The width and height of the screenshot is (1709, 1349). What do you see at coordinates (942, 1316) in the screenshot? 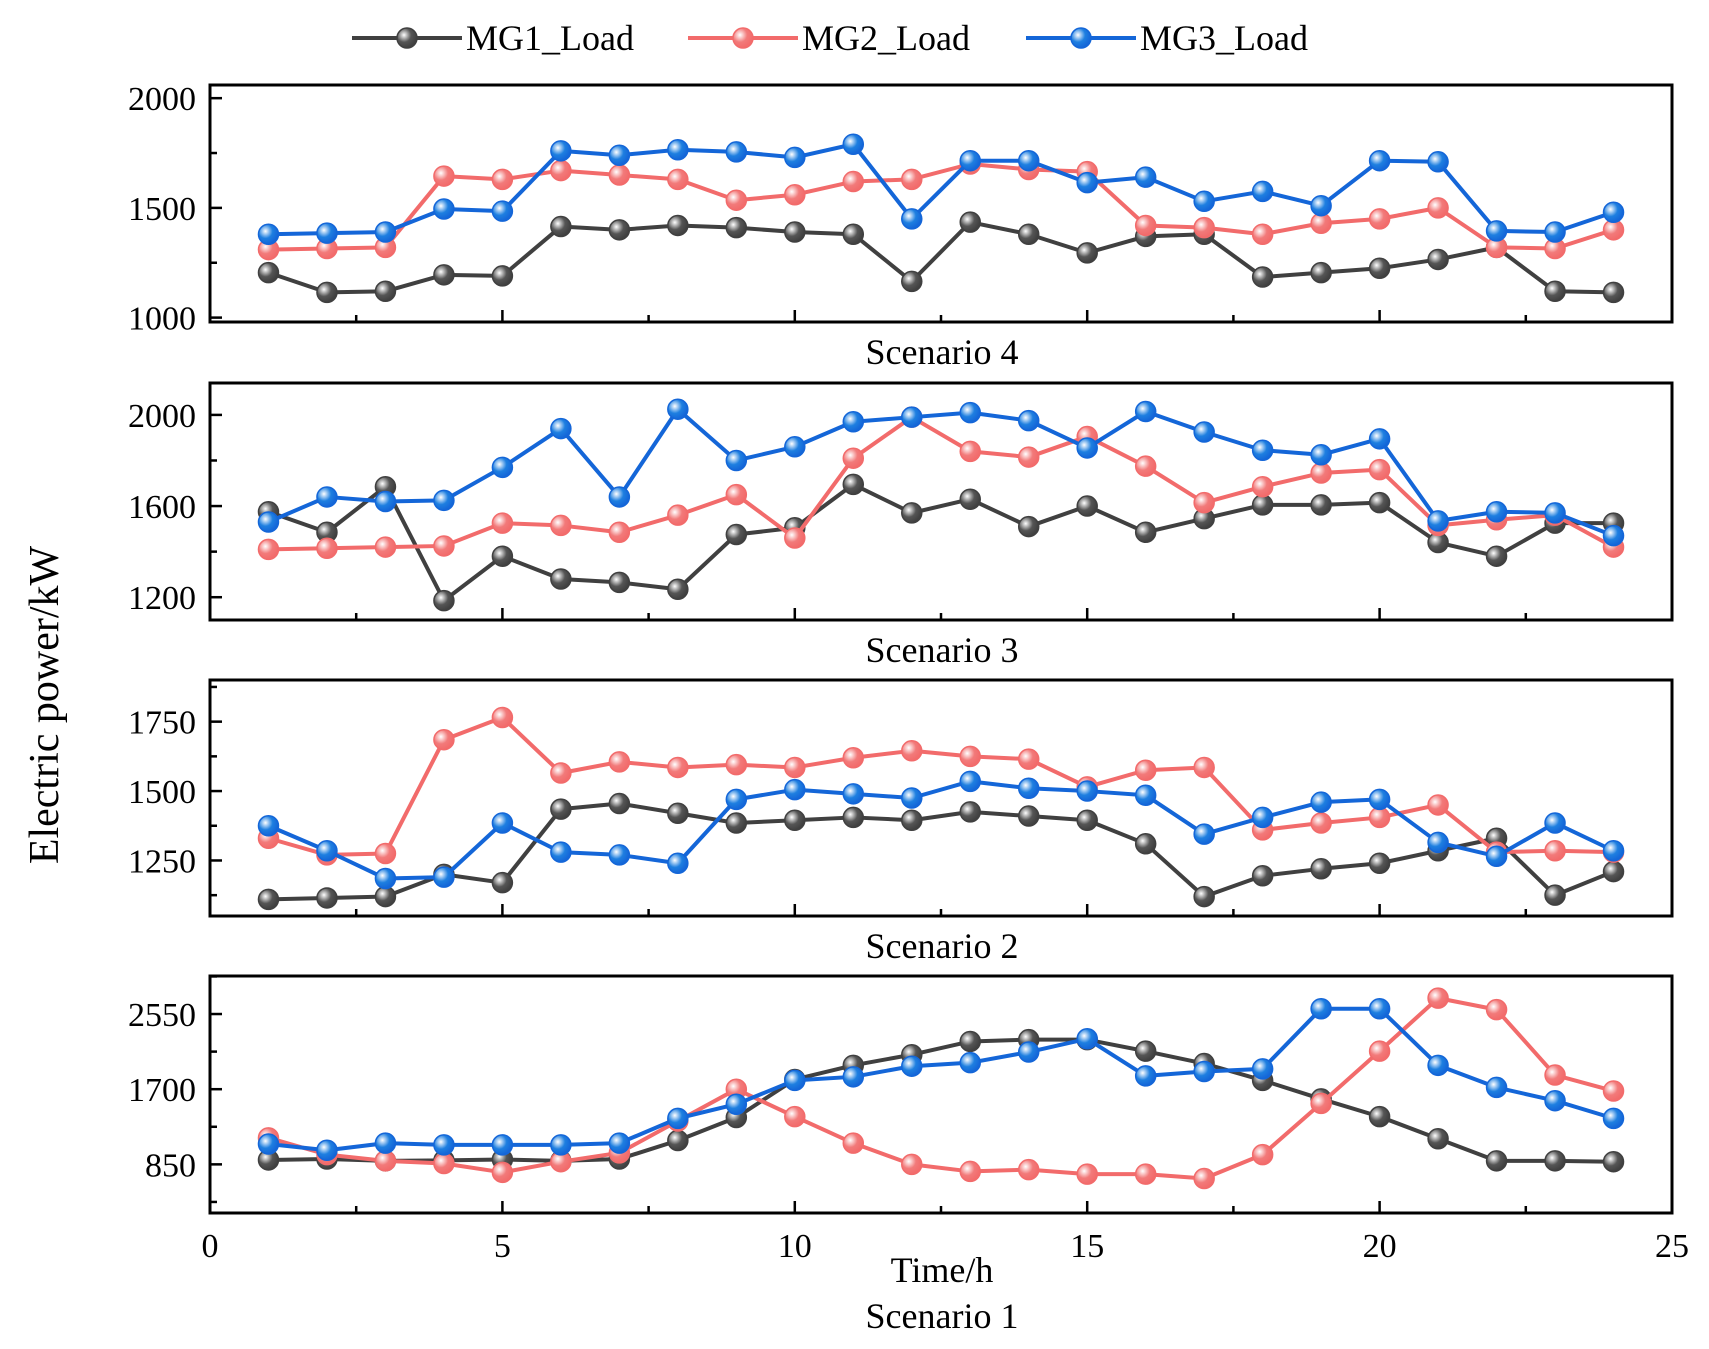
I see `panel-title: Scenario 1` at bounding box center [942, 1316].